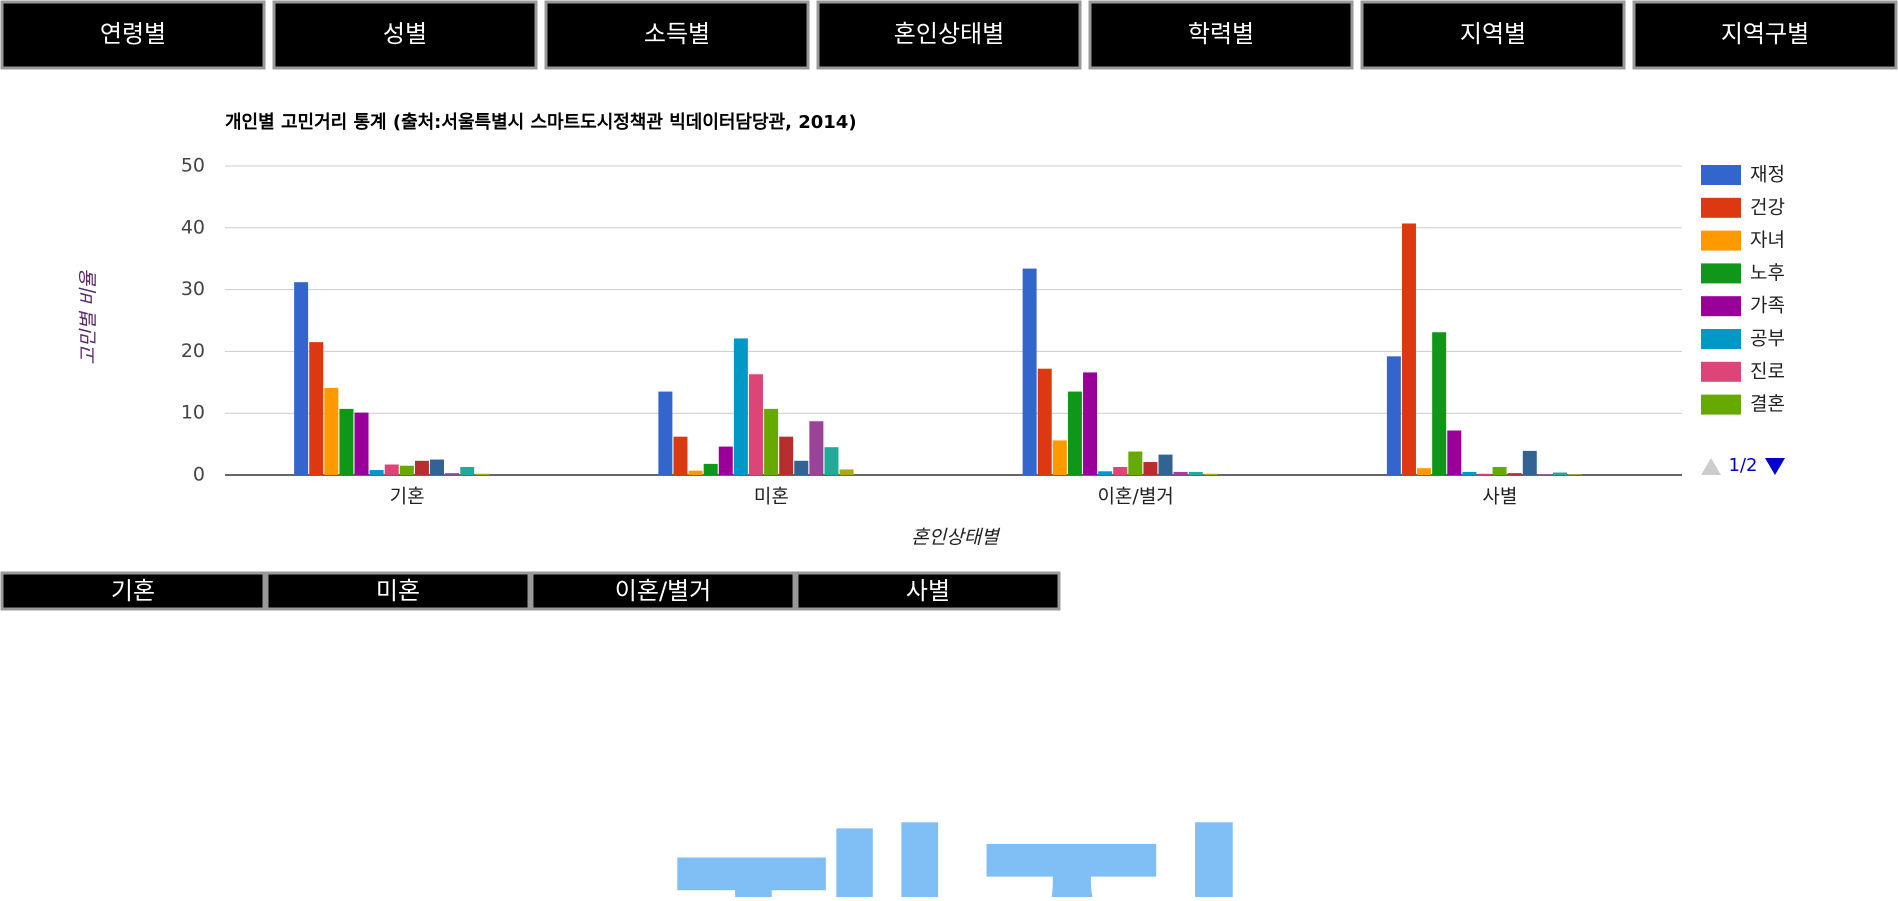 The height and width of the screenshot is (901, 1898). I want to click on legend-label: 공부, so click(1767, 339).